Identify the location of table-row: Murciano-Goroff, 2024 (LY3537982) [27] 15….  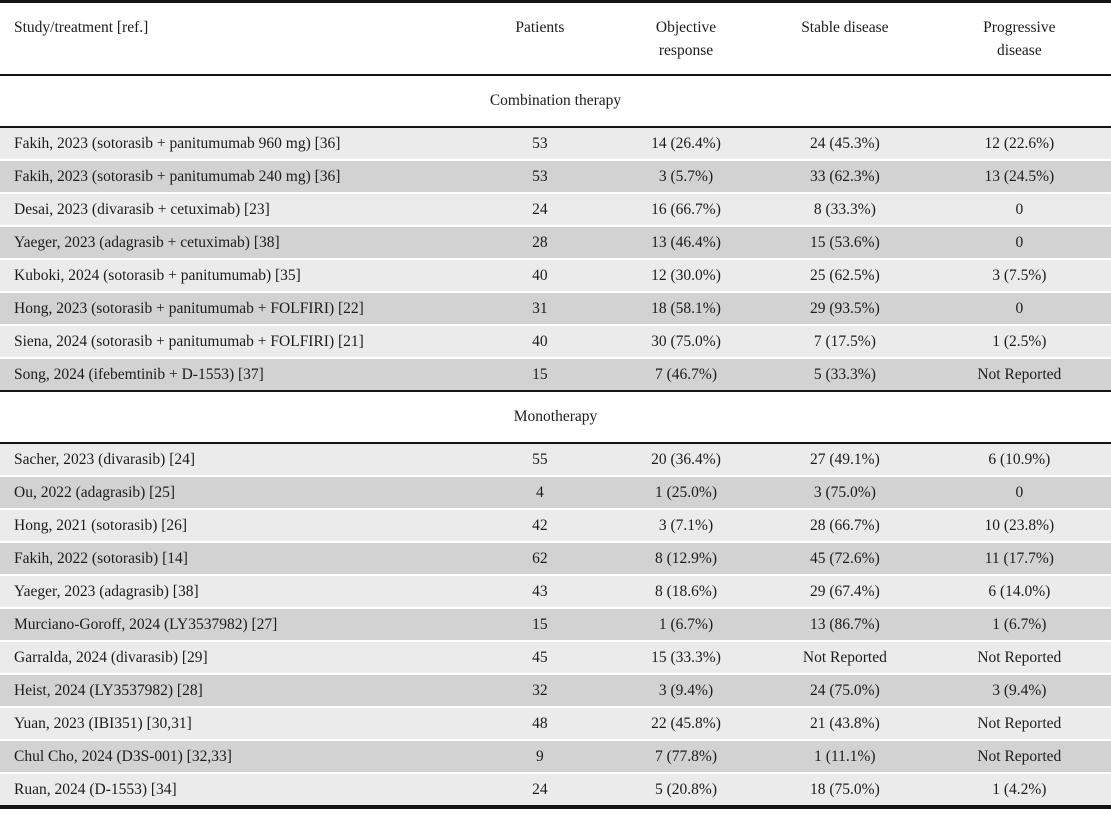
(555, 624).